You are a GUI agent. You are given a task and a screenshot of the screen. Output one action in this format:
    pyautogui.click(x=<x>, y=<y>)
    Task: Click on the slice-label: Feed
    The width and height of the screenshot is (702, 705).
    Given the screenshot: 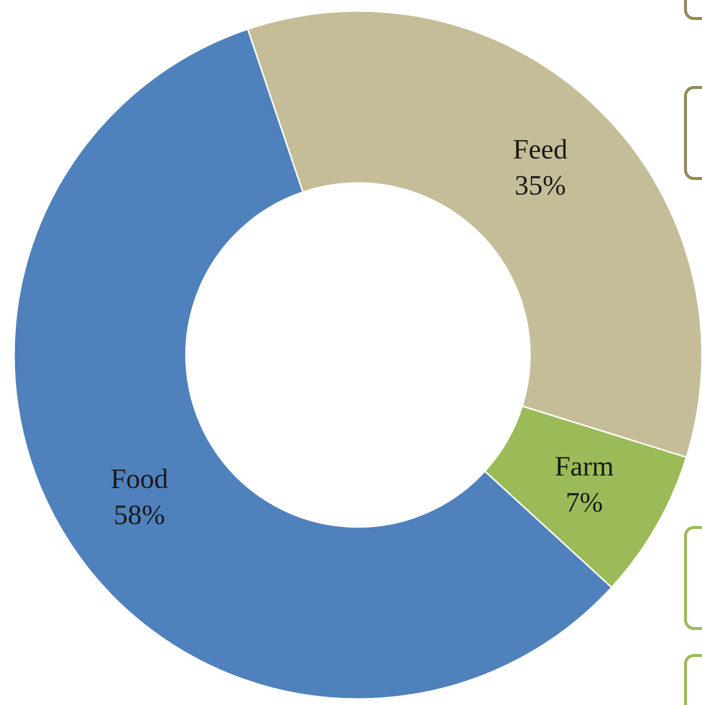 What is the action you would take?
    pyautogui.click(x=540, y=150)
    